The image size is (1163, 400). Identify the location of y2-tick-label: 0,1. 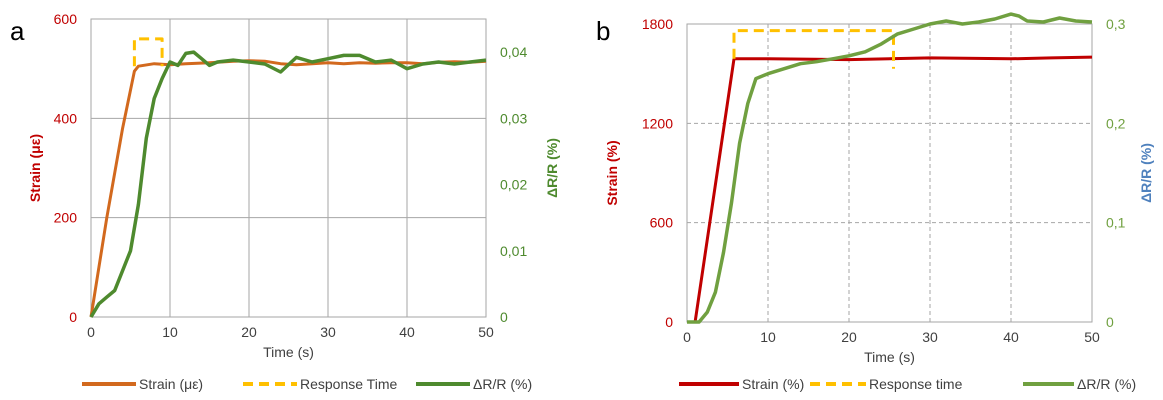
(1116, 223).